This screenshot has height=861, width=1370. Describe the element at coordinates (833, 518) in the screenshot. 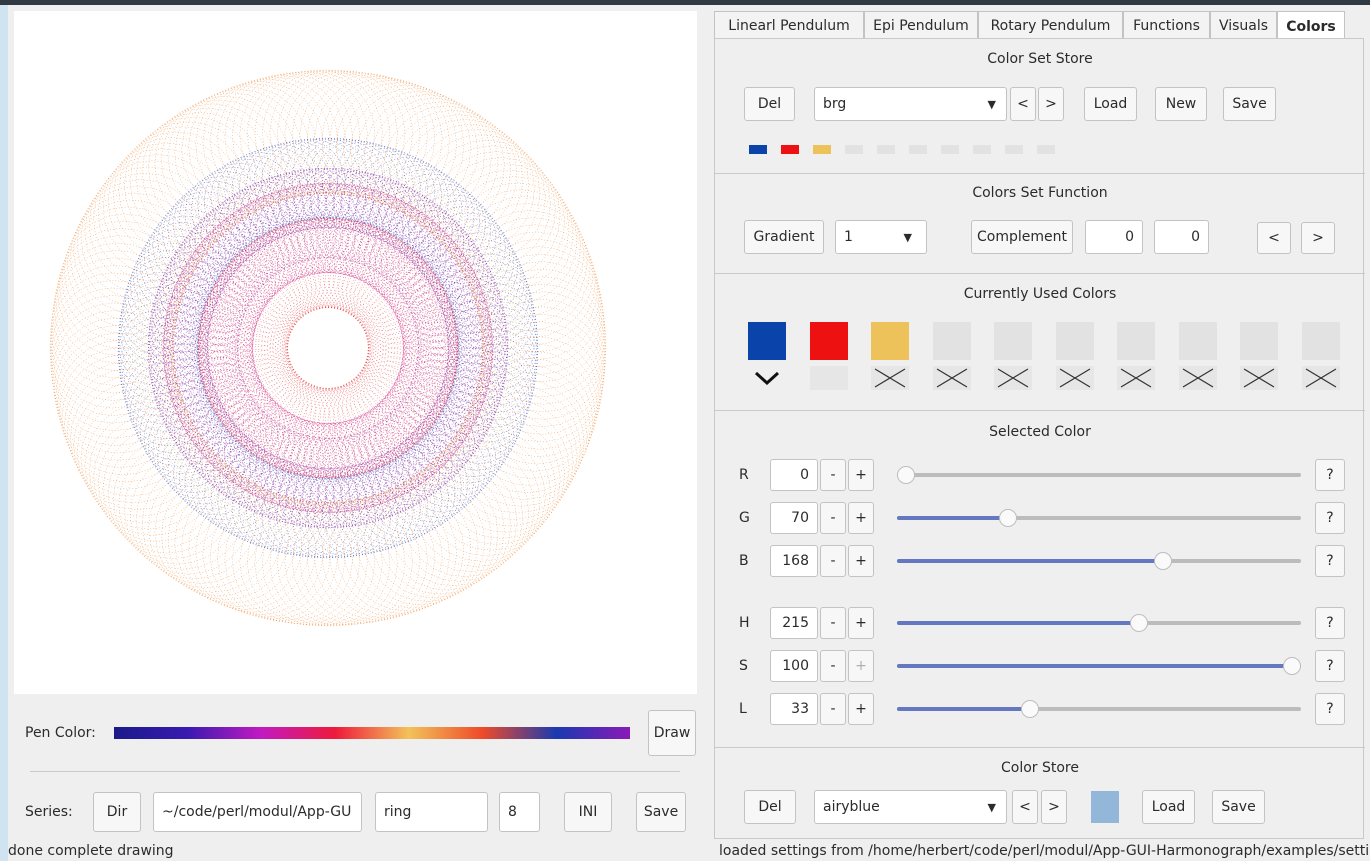

I see `channel-g-minus-button: -` at that location.